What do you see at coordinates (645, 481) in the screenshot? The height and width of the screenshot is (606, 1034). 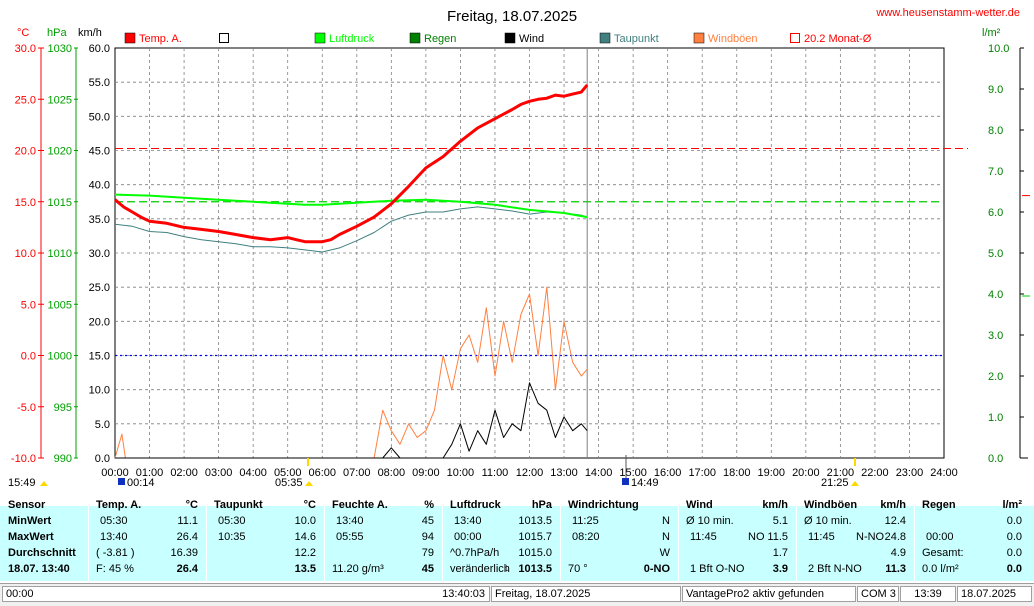 I see `marker-label-sunset-marker: 14:49` at bounding box center [645, 481].